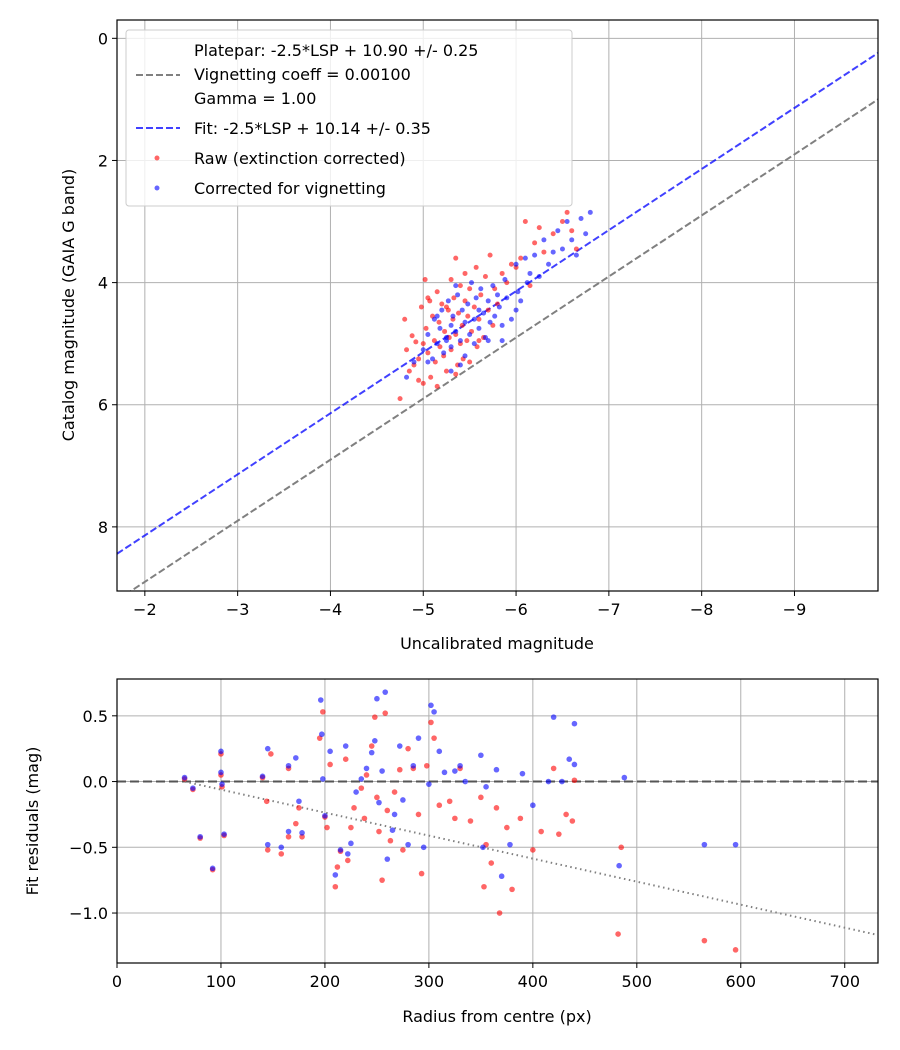 The image size is (900, 1050). Describe the element at coordinates (302, 74) in the screenshot. I see `legend-vignetting-text: Vignetting coeff = 0.00100` at that location.